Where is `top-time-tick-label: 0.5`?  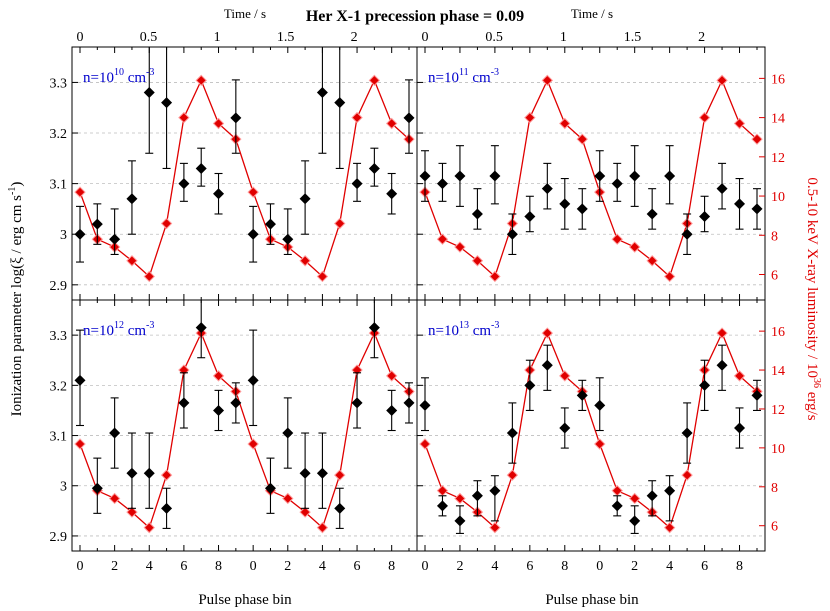
top-time-tick-label: 0.5 is located at coordinates (149, 37).